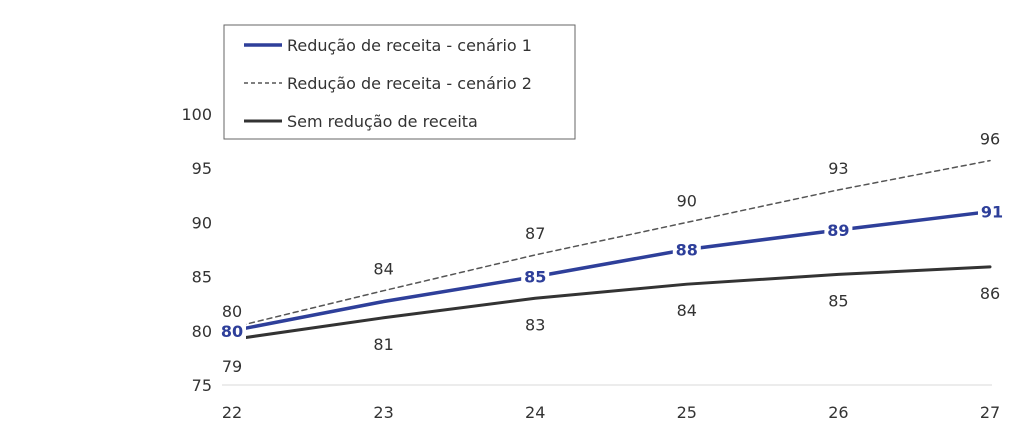  What do you see at coordinates (535, 233) in the screenshot?
I see `data-label-series-2: 87` at bounding box center [535, 233].